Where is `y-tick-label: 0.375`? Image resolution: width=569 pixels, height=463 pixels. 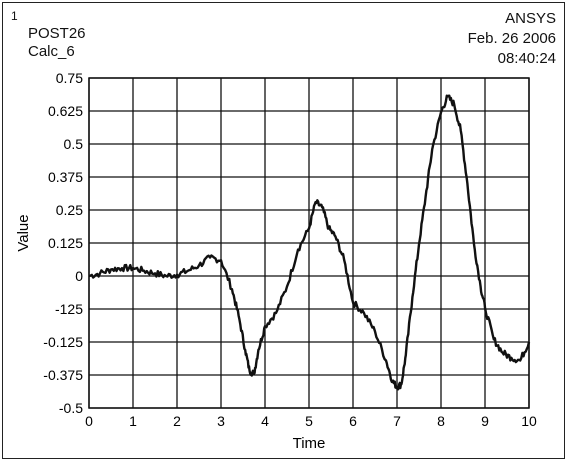
y-tick-label: 0.375 is located at coordinates (65, 177).